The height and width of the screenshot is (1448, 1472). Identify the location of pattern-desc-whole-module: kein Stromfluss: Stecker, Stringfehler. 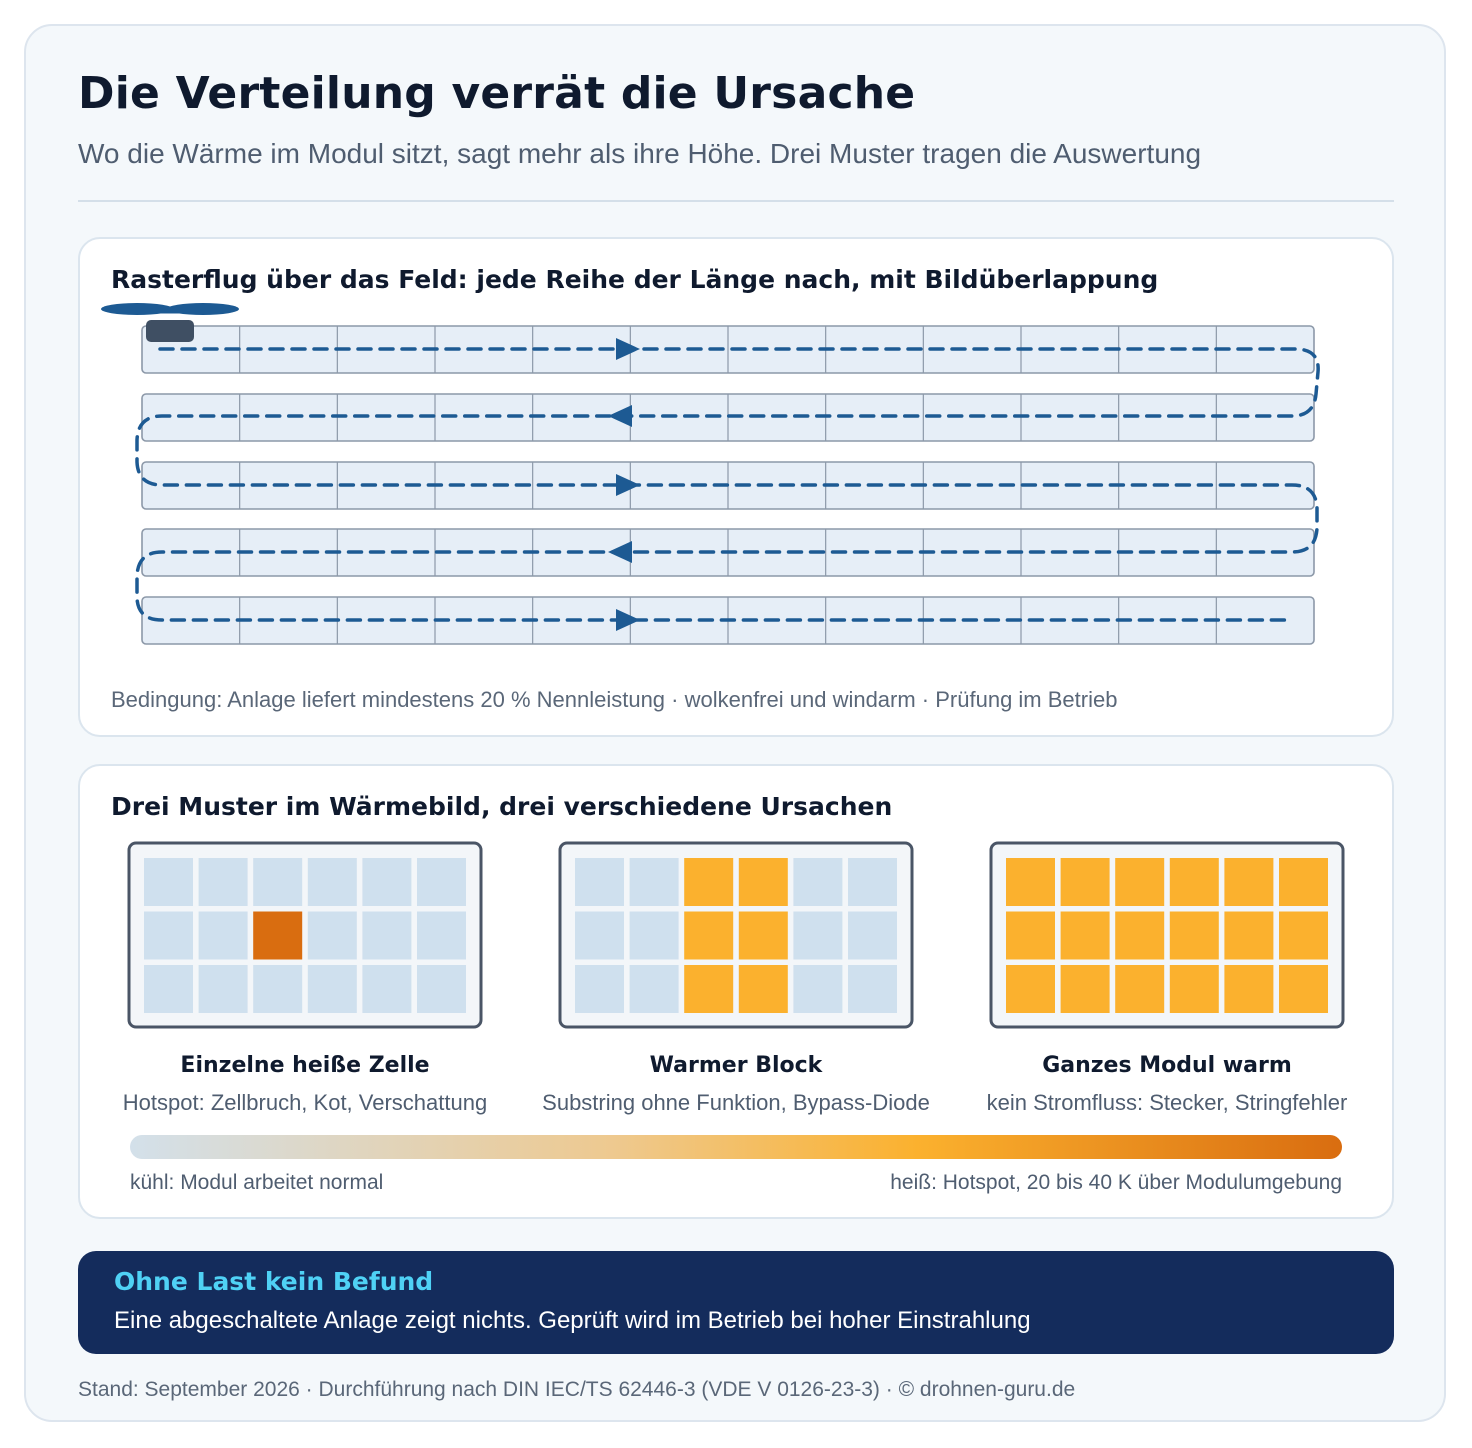
(1167, 1102).